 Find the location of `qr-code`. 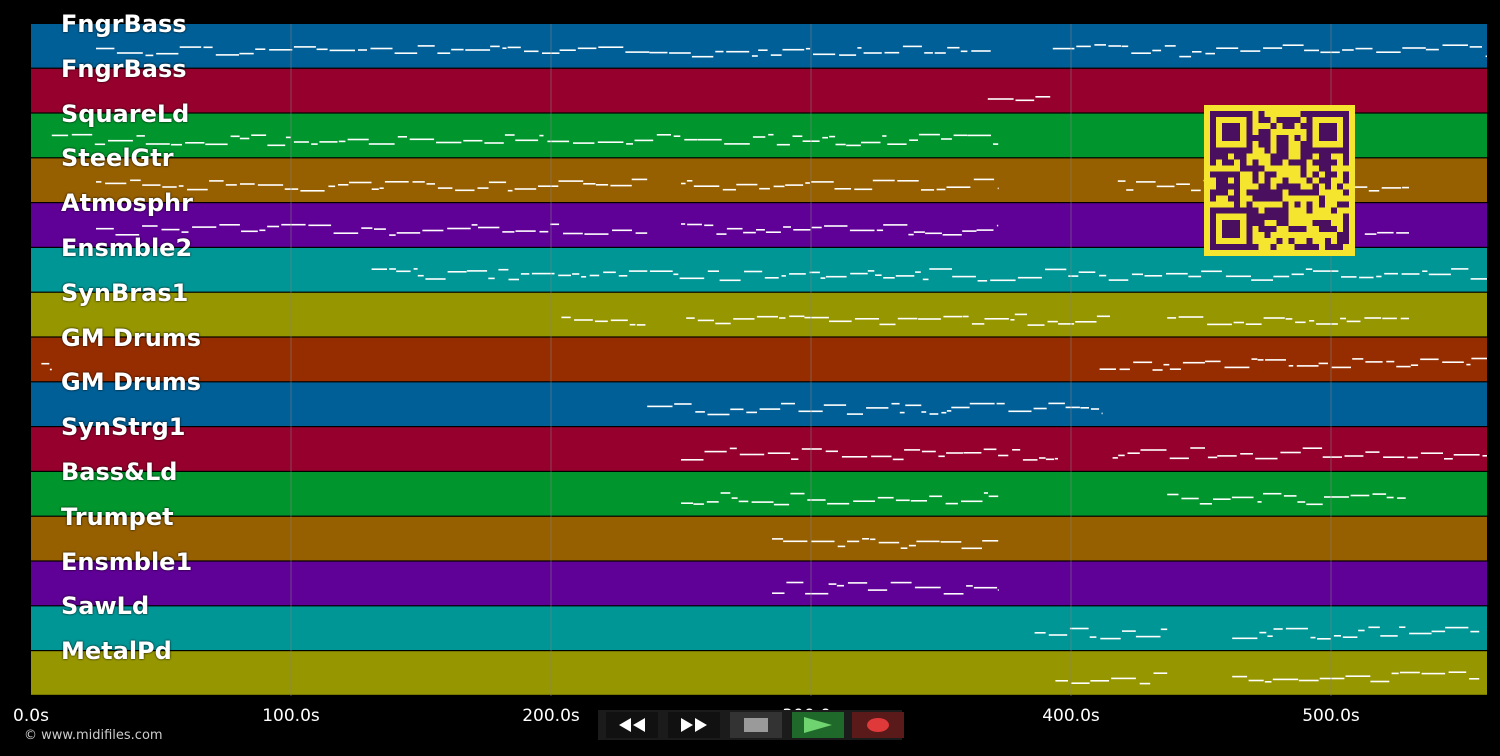

qr-code is located at coordinates (1279, 180).